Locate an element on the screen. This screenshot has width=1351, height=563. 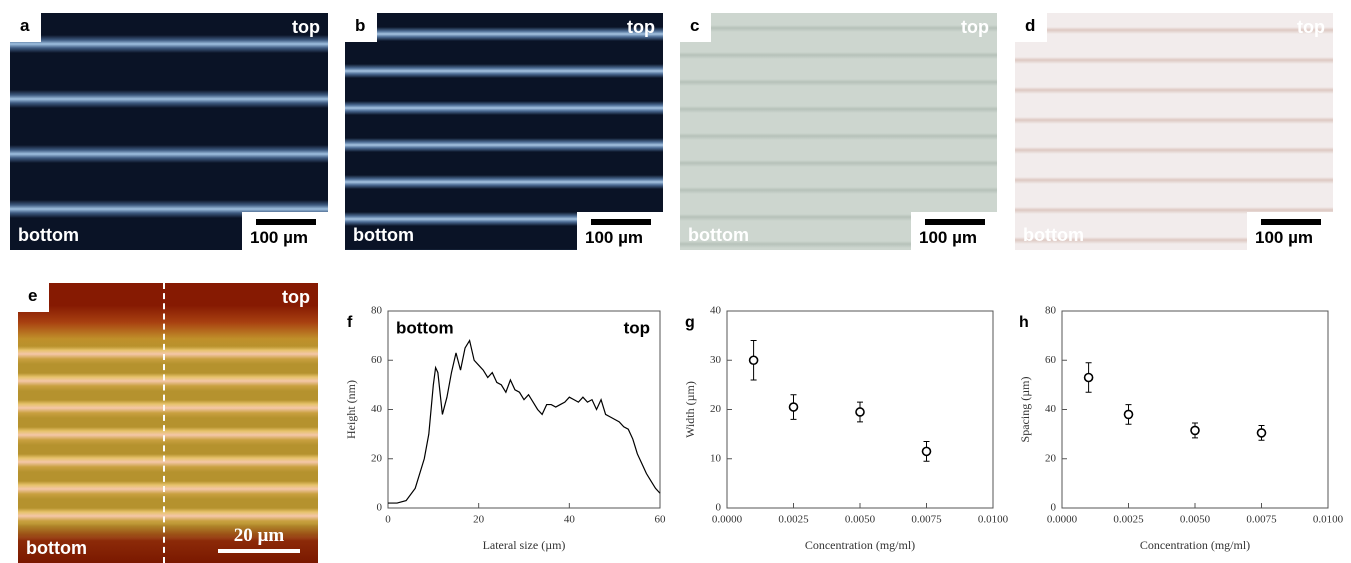
micrograph: b top bottom 100 µm is located at coordinates (504, 131).